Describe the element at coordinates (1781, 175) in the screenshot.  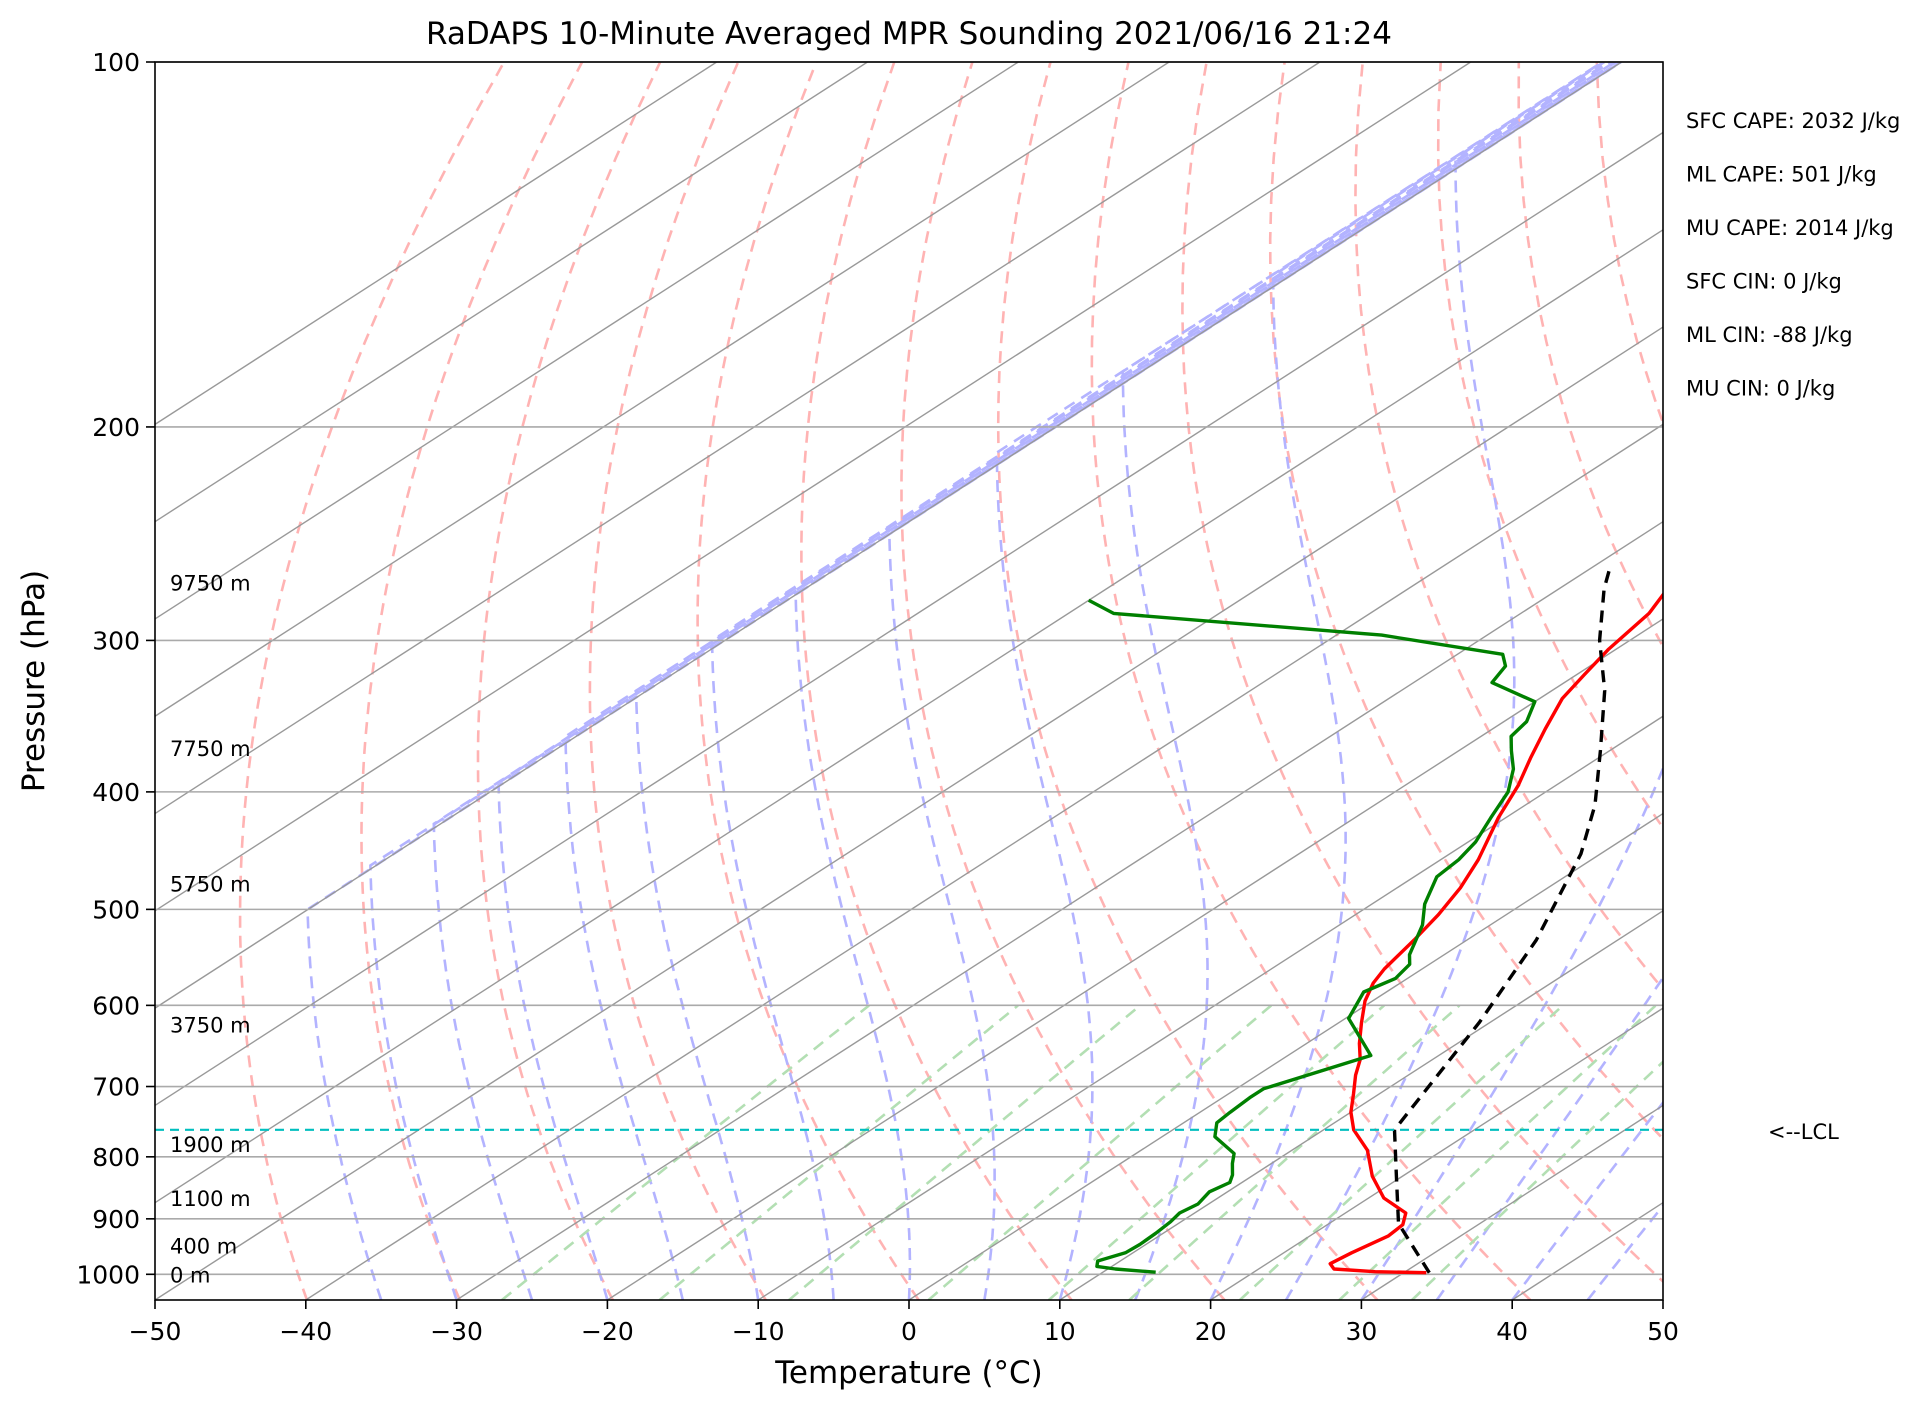
I see `index-text: ML CAPE: 501 J/kg` at that location.